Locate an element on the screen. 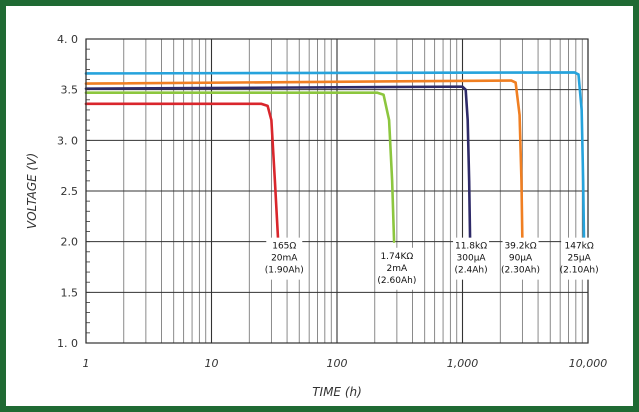 The width and height of the screenshot is (639, 412). y-tick-label: 4. 0 is located at coordinates (67, 39).